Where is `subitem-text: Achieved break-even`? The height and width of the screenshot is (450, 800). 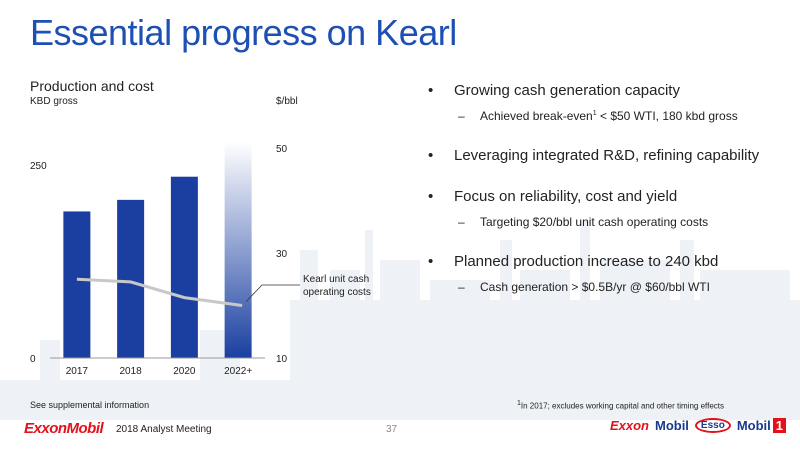
subitem-text: Achieved break-even is located at coordinates (536, 116).